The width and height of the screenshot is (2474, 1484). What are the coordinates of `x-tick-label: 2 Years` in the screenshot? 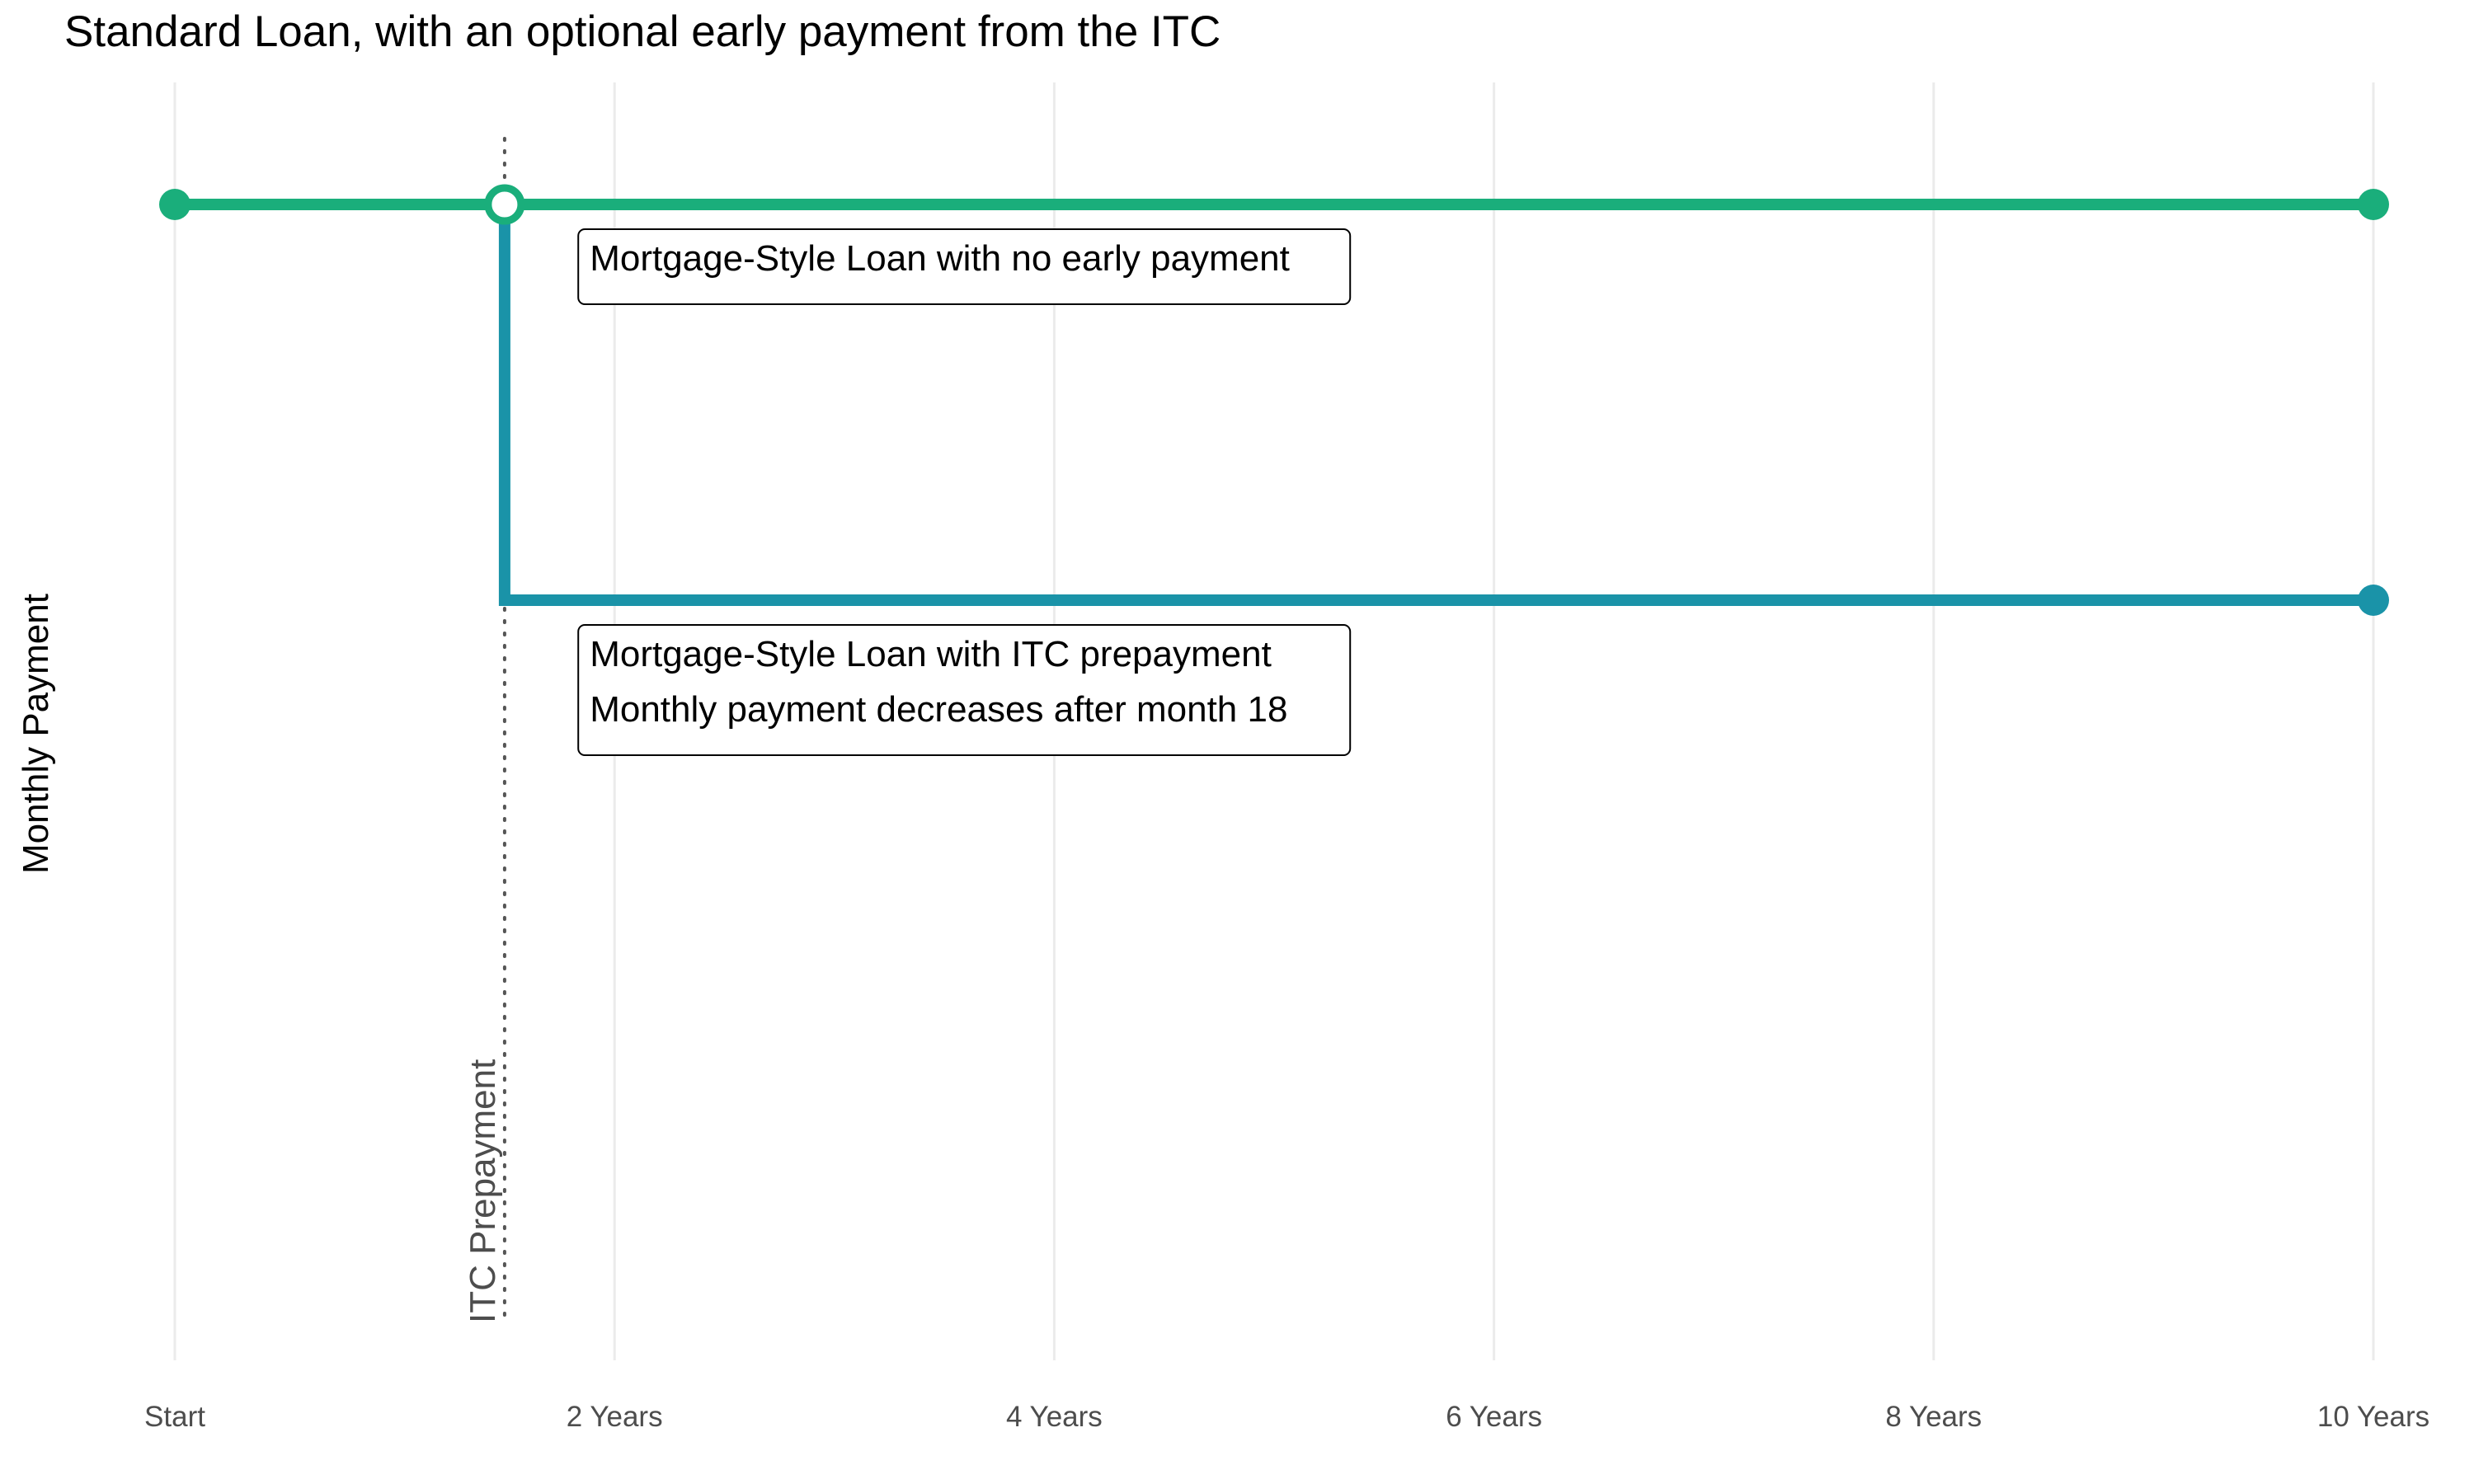 It's located at (615, 1417).